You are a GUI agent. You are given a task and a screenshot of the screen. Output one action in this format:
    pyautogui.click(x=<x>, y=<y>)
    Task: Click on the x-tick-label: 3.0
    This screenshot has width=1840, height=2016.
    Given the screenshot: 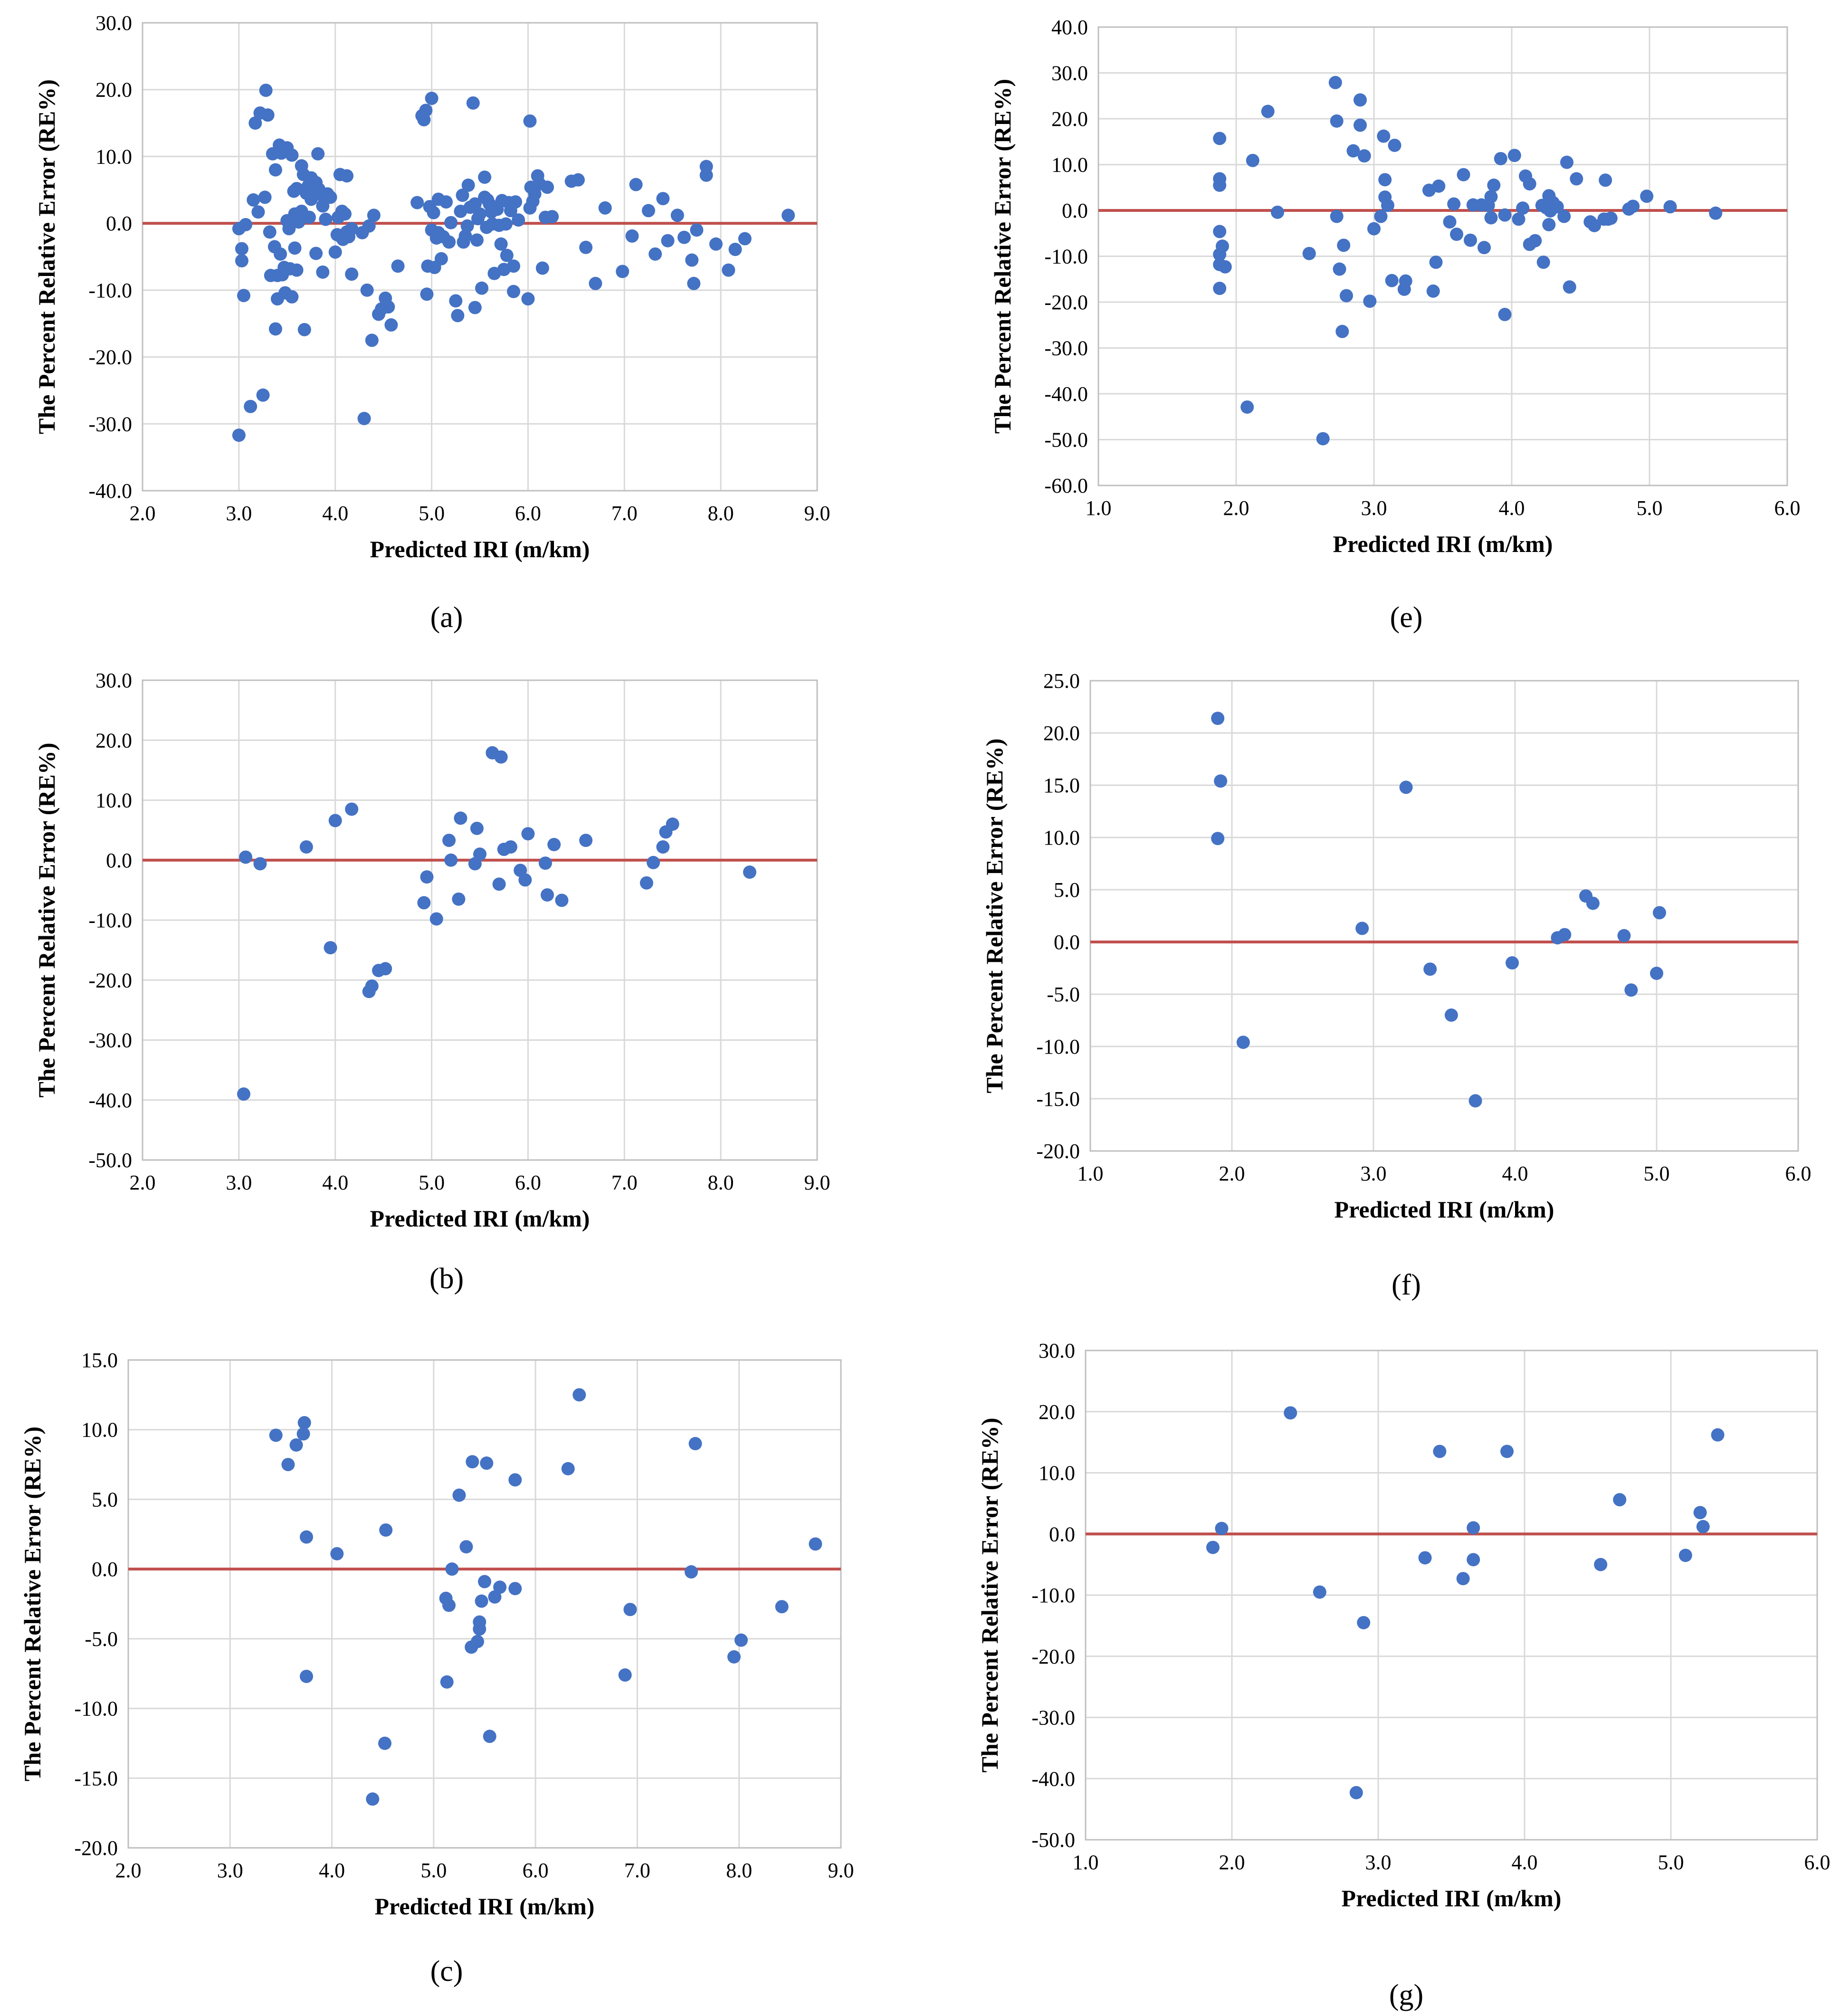 What is the action you would take?
    pyautogui.click(x=1374, y=1173)
    